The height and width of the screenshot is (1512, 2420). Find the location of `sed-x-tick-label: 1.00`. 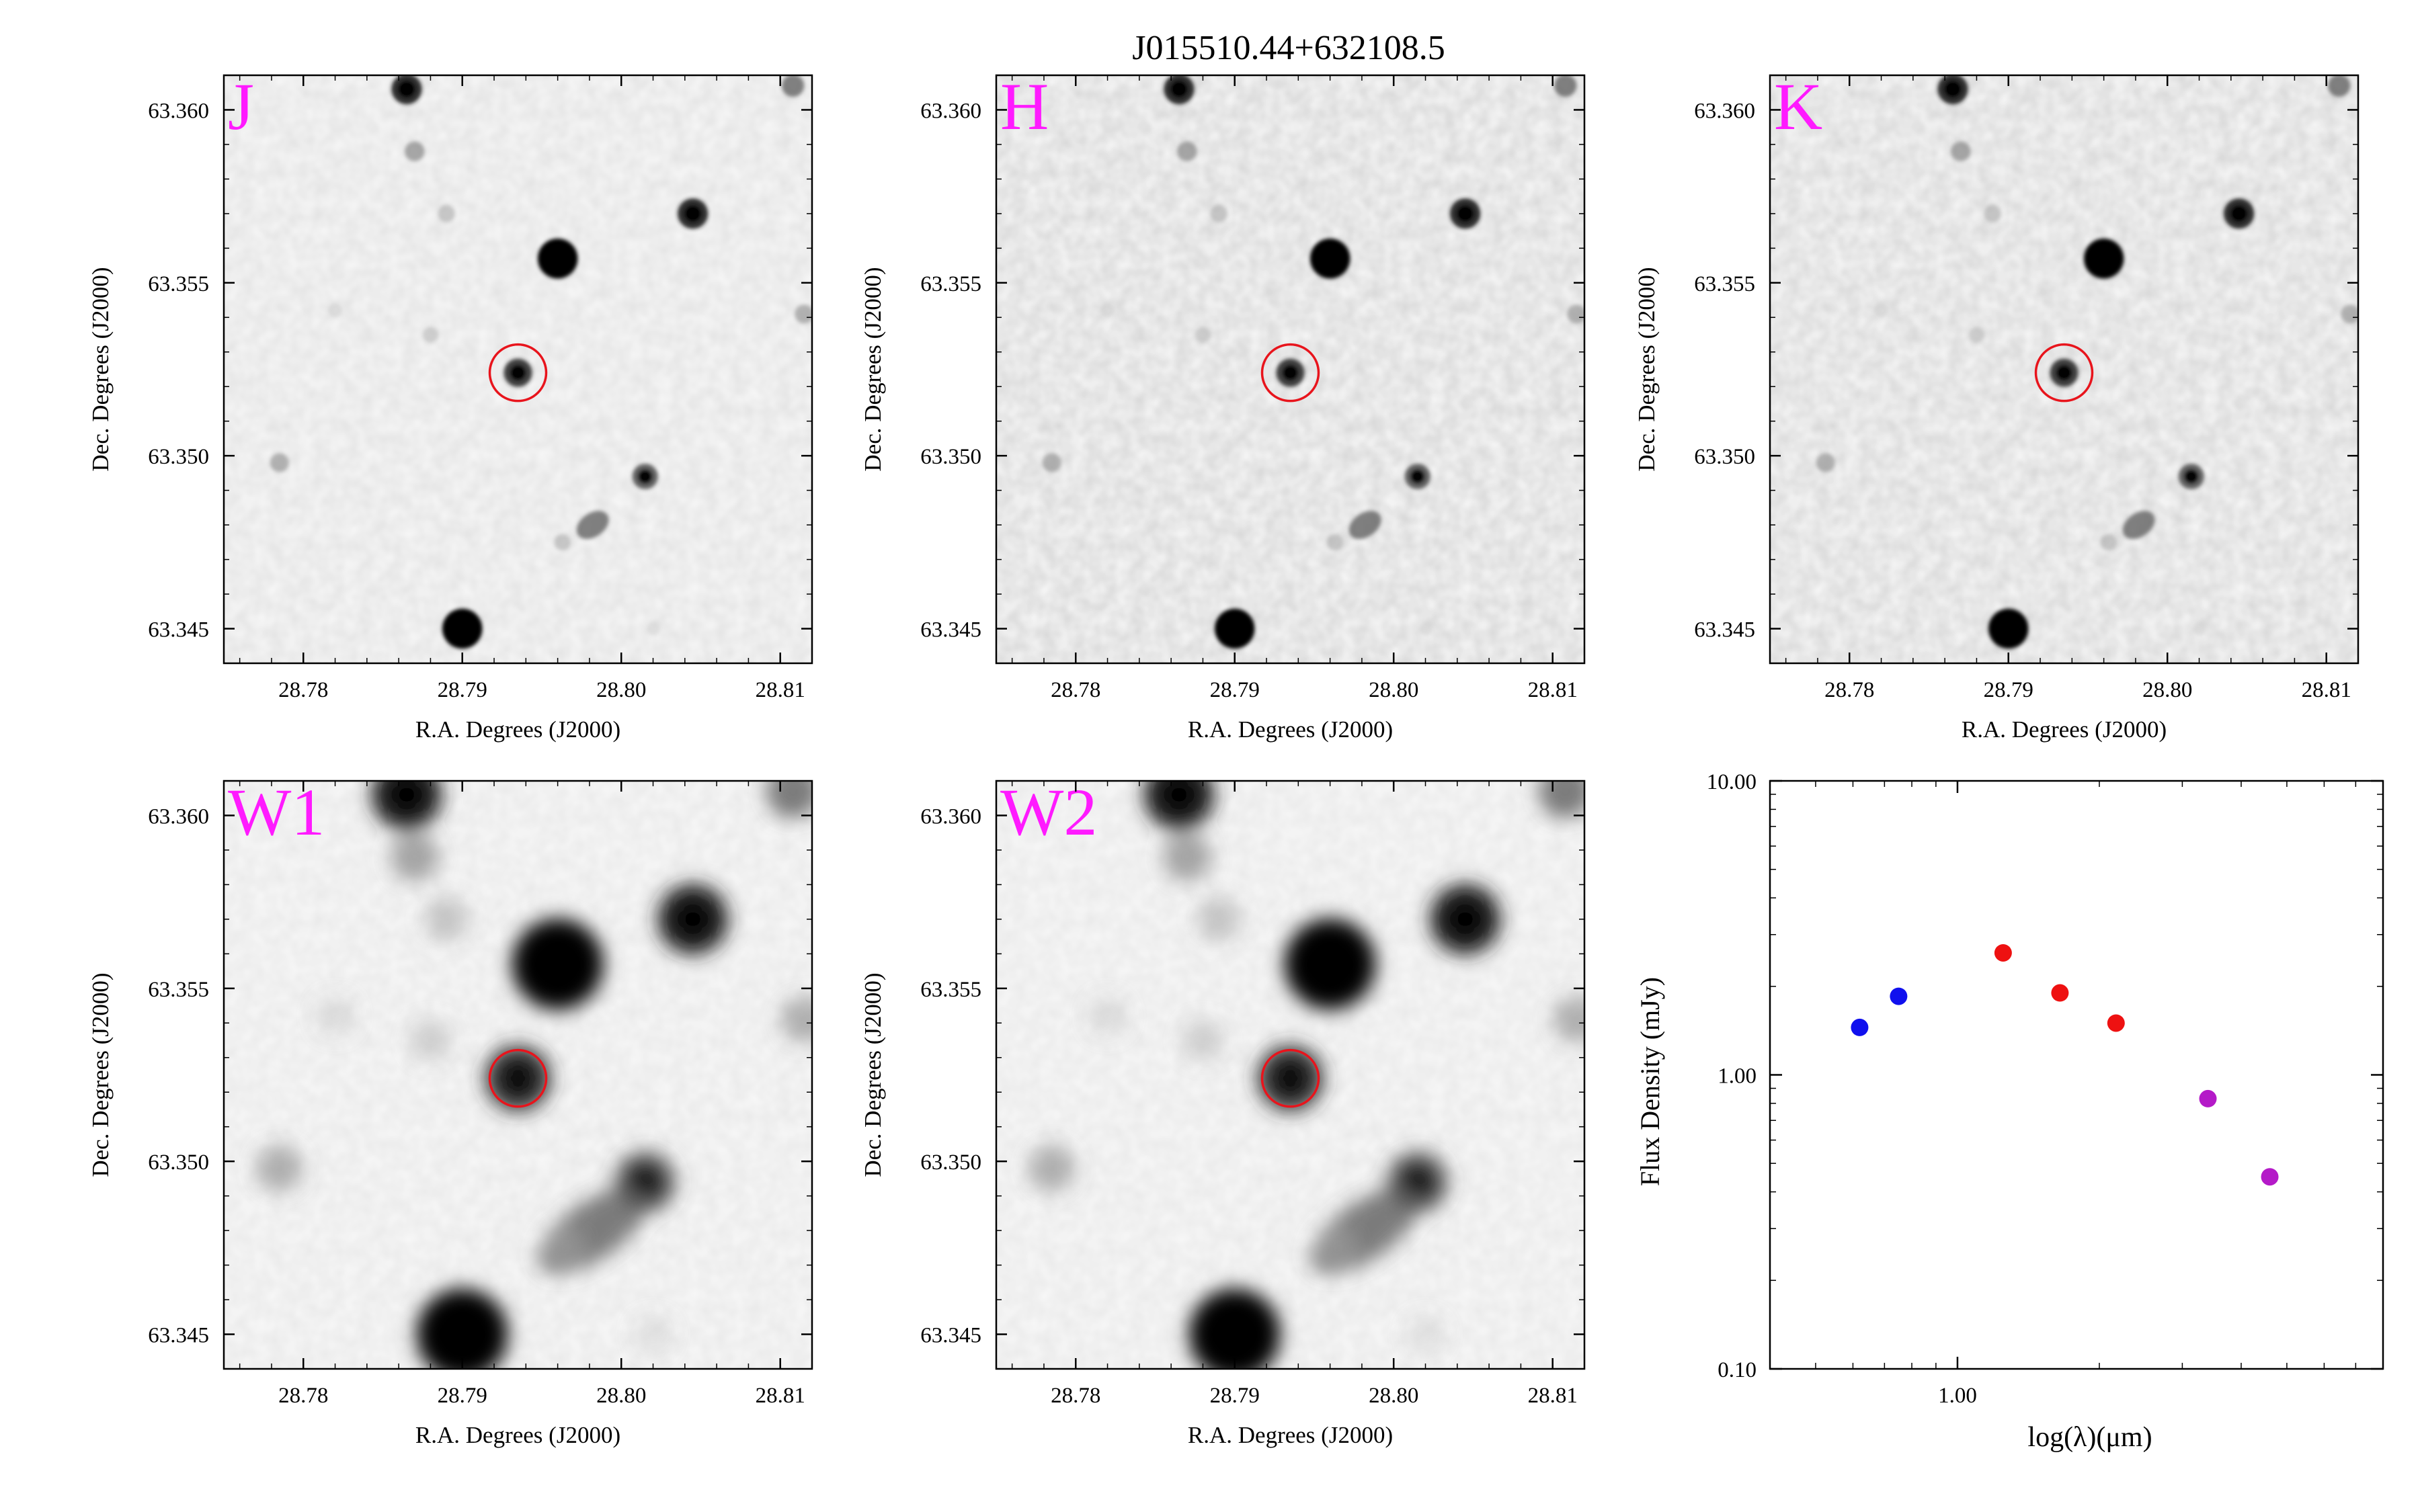

sed-x-tick-label: 1.00 is located at coordinates (1957, 1396).